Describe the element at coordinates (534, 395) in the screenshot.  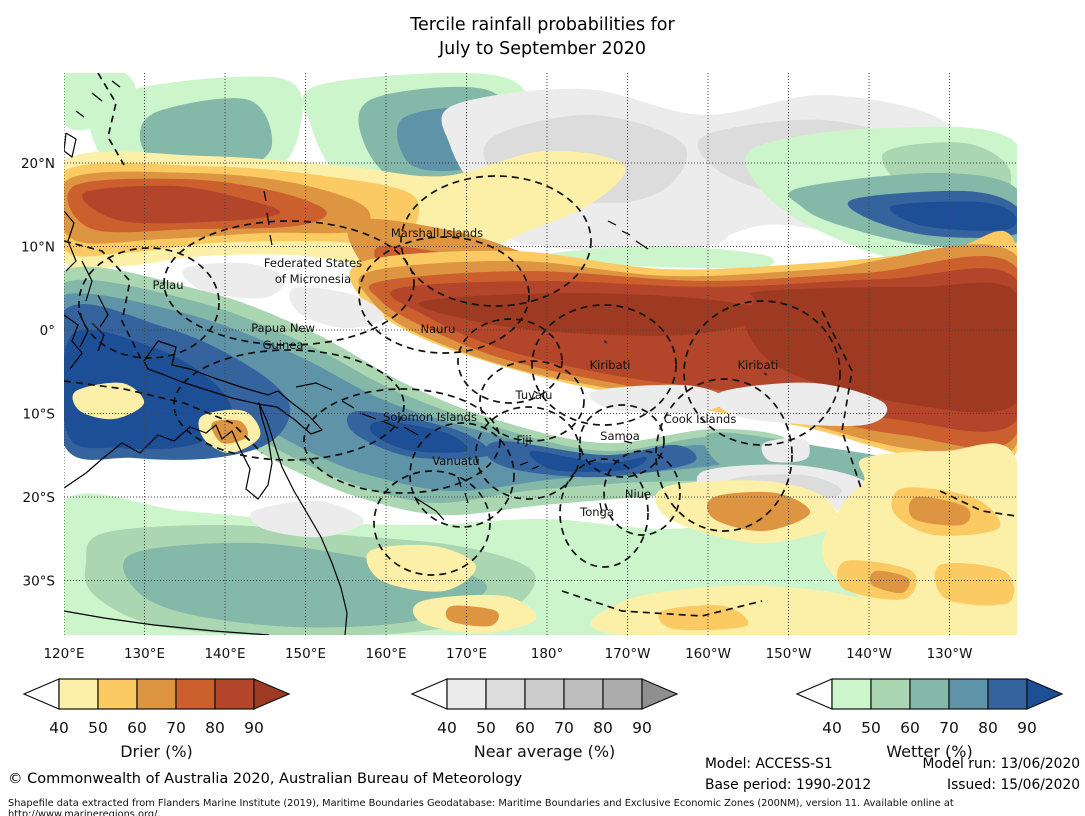
I see `country-label: Tuvalu` at that location.